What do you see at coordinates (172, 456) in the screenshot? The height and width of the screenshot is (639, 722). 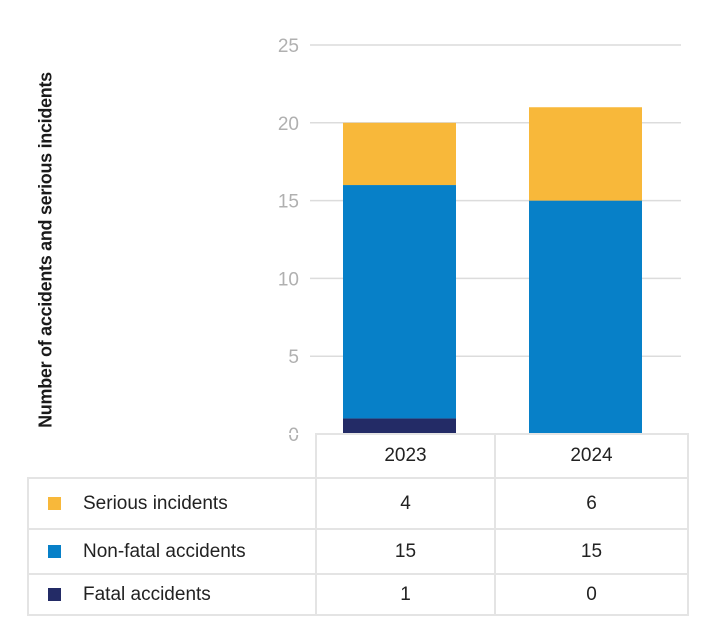 I see `table-corner` at bounding box center [172, 456].